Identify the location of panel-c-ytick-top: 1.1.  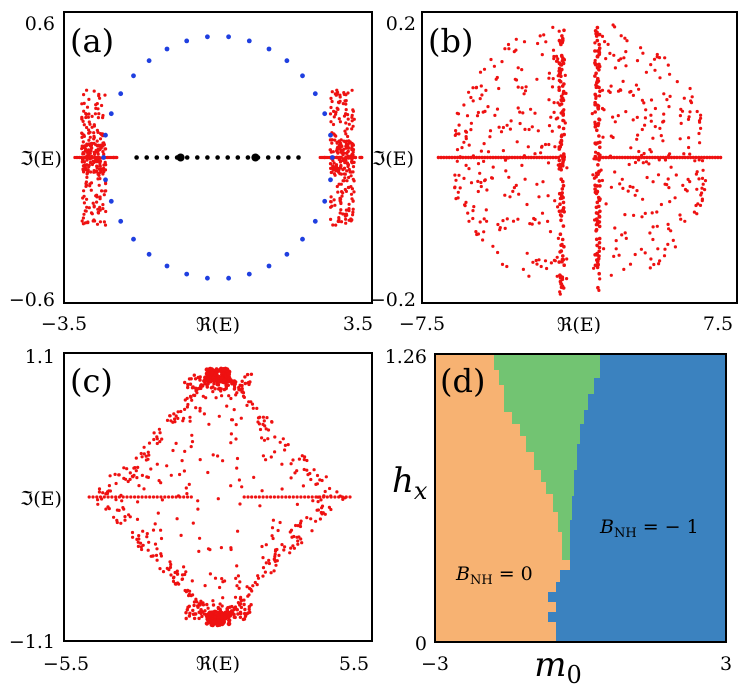
(40, 357).